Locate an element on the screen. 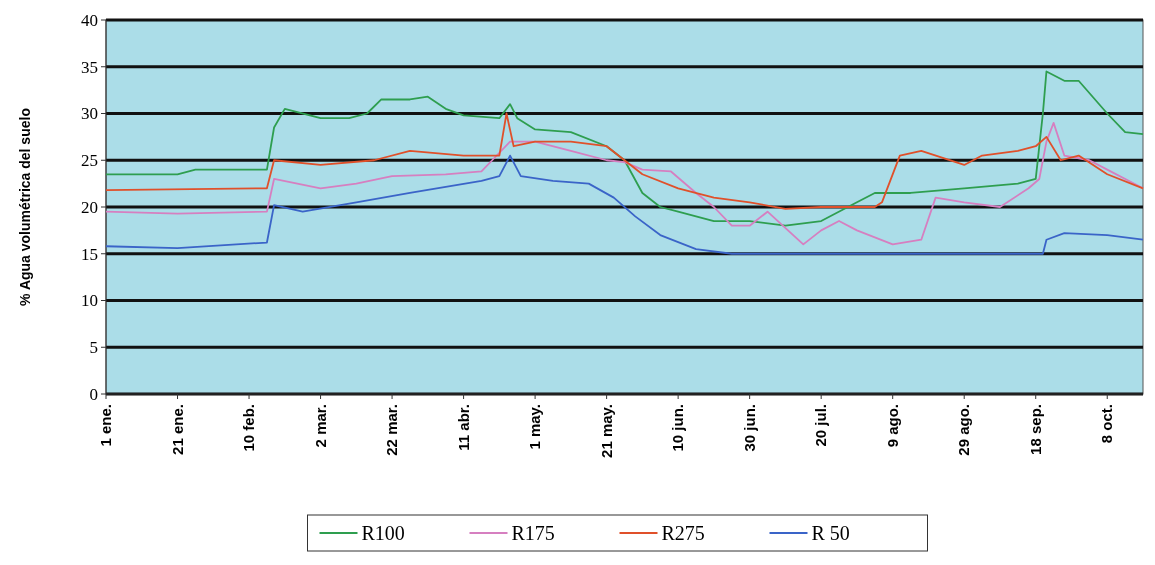 Image resolution: width=1155 pixels, height=565 pixels. y-tick-label: 5 is located at coordinates (93, 348).